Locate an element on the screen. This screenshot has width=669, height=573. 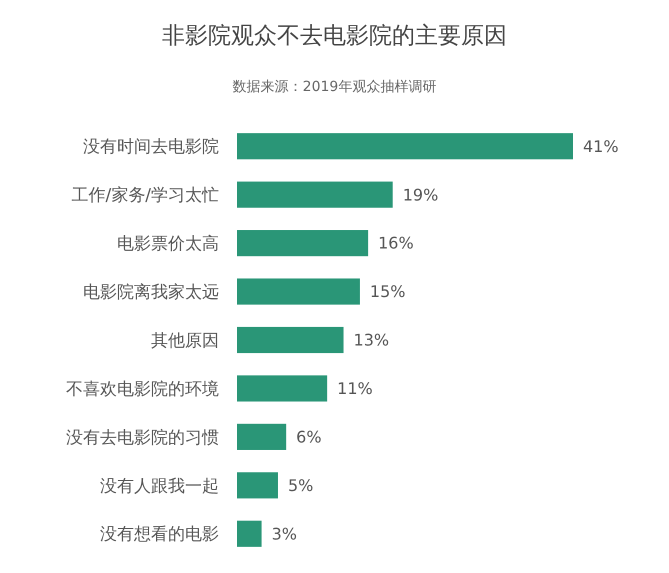
y-tick-label: 工作/家务/学习太忙 is located at coordinates (145, 196).